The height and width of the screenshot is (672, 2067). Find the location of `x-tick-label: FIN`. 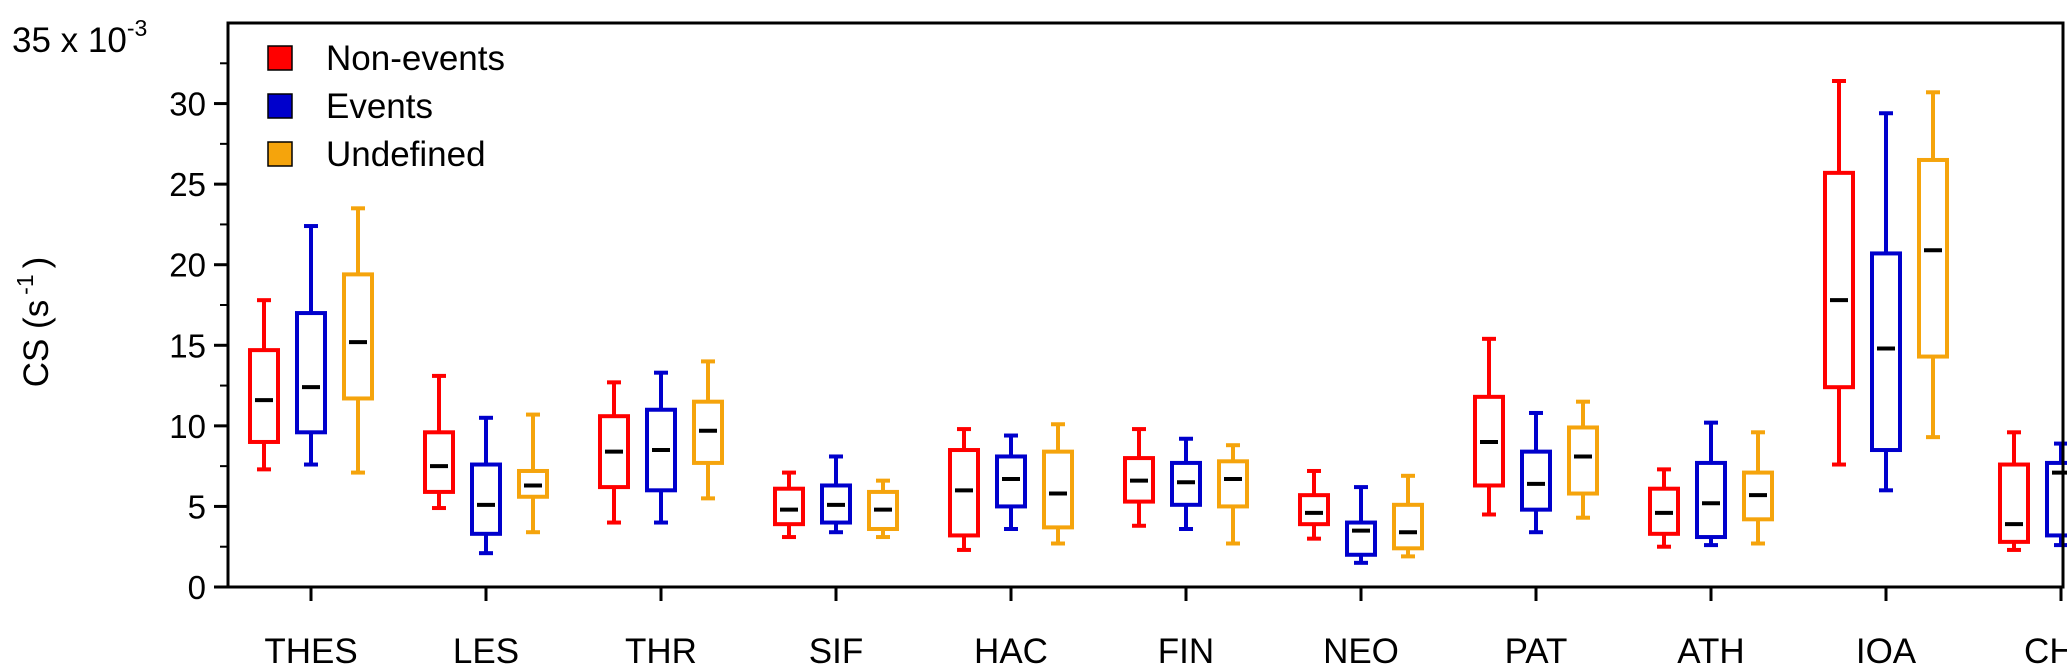

x-tick-label: FIN is located at coordinates (1186, 649).